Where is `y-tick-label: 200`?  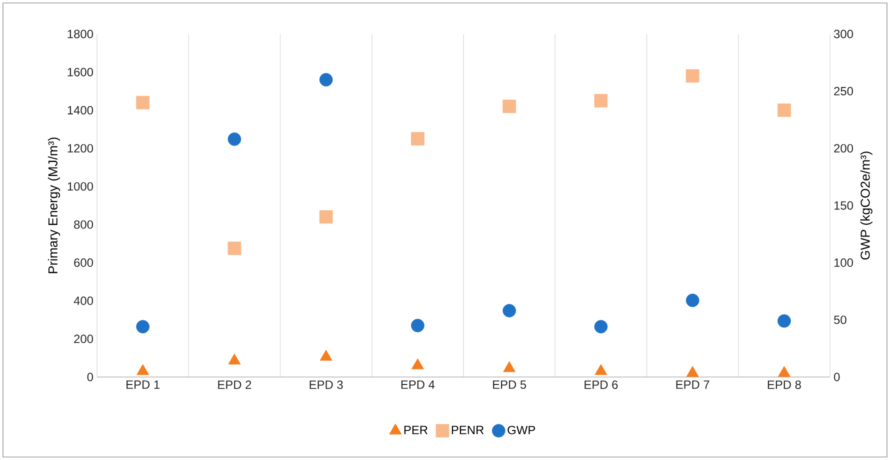 y-tick-label: 200 is located at coordinates (84, 339).